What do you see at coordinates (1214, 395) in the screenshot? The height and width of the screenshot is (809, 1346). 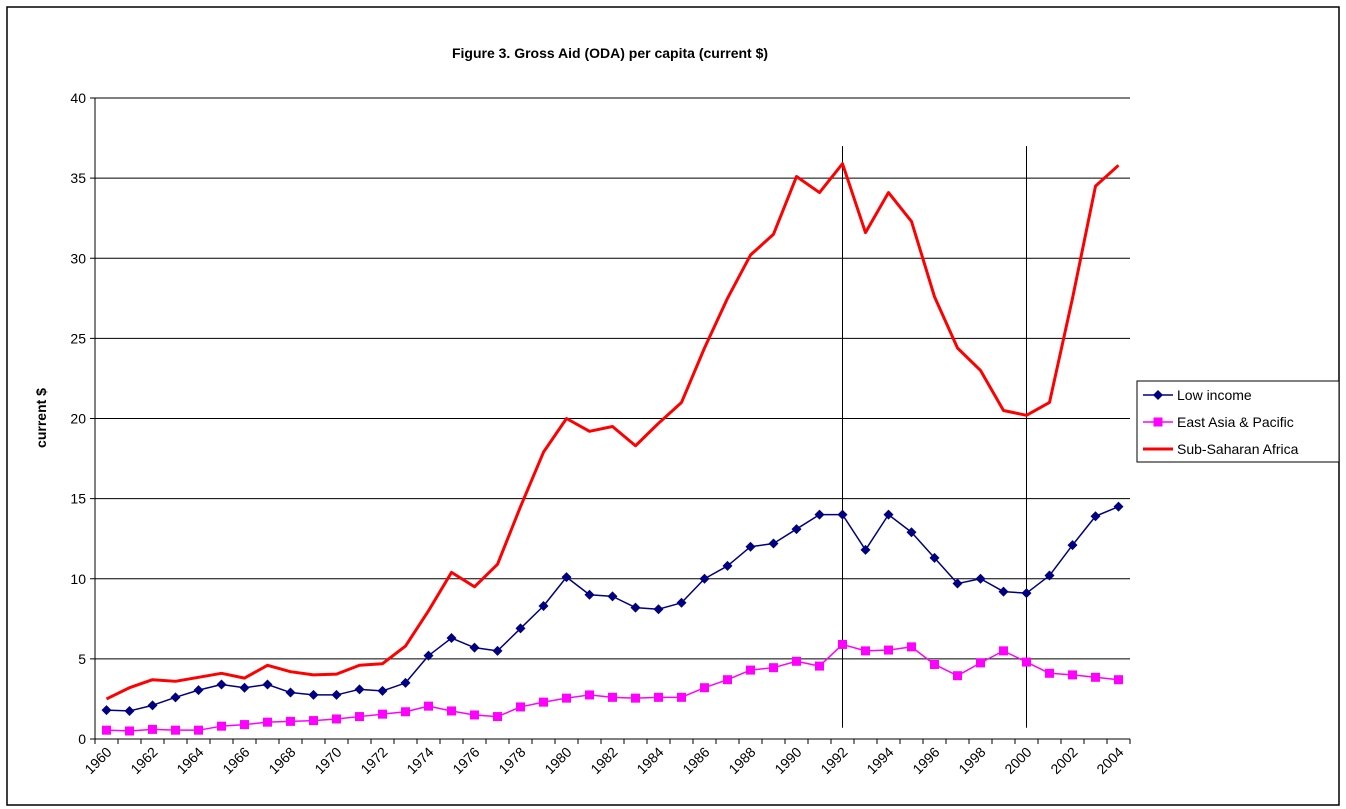 I see `legend-label: Low income` at bounding box center [1214, 395].